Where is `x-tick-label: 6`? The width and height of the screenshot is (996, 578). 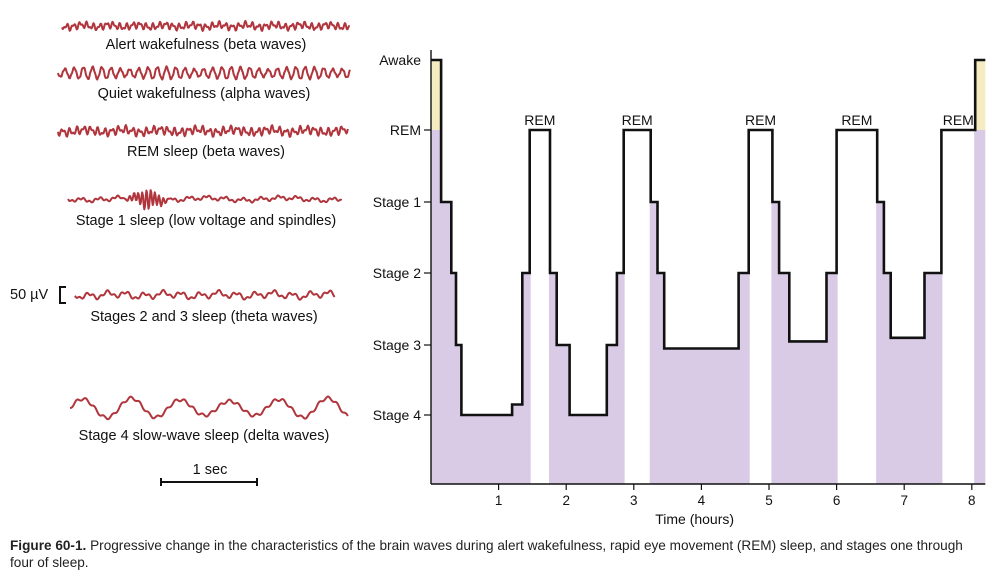
x-tick-label: 6 is located at coordinates (837, 500).